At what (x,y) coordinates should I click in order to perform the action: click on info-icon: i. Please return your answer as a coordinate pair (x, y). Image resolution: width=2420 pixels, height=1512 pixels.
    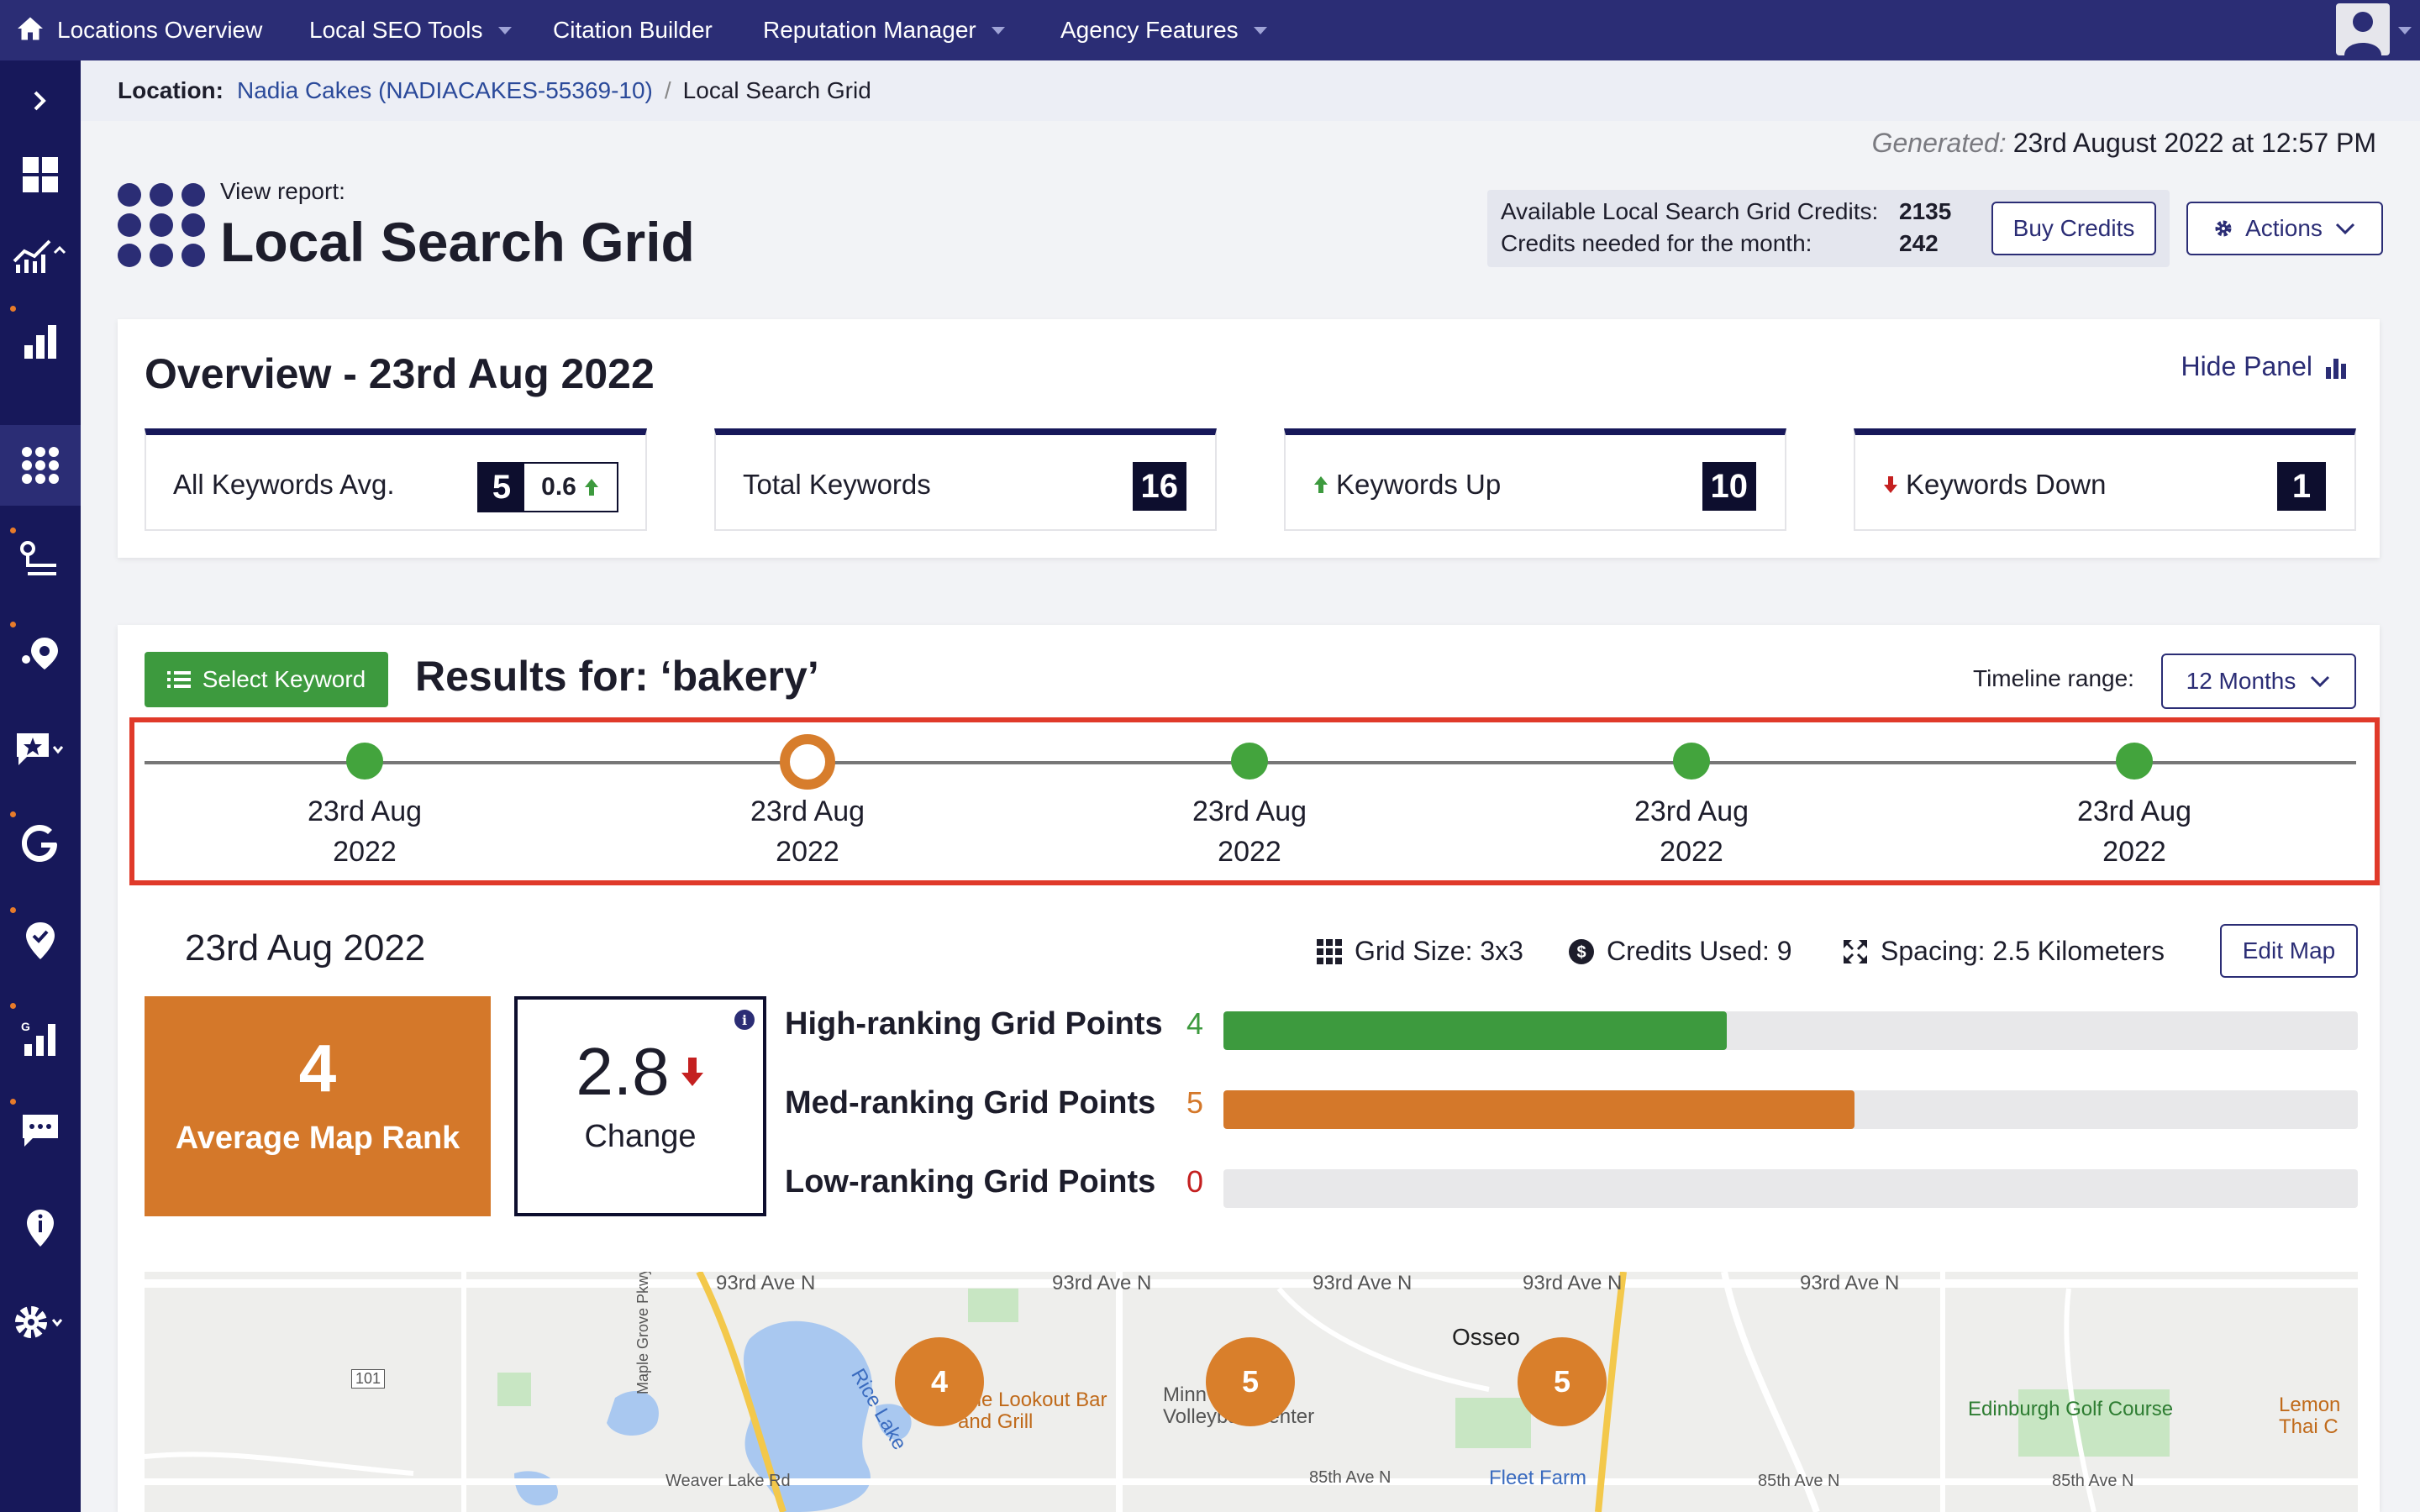
    Looking at the image, I should click on (744, 1020).